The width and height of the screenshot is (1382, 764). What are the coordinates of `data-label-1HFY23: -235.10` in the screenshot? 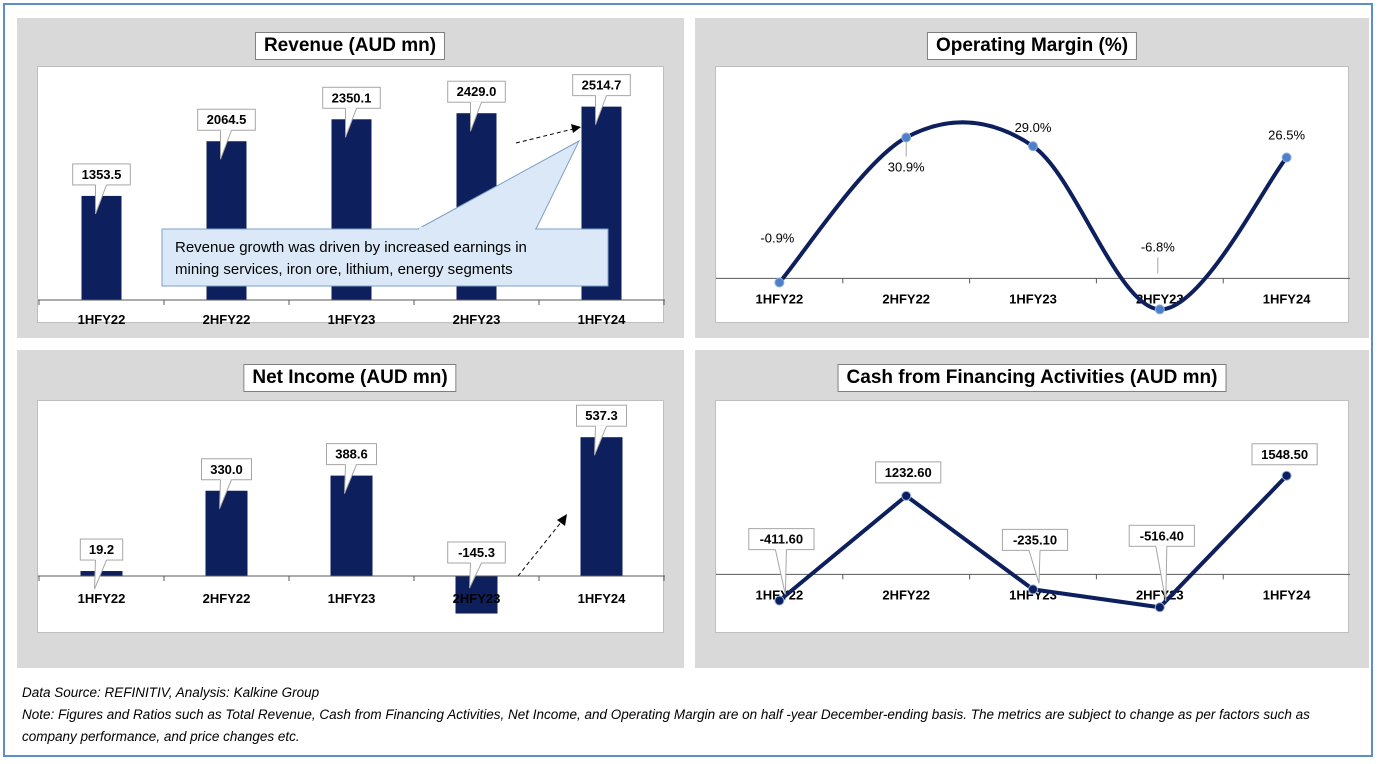 It's located at (1035, 556).